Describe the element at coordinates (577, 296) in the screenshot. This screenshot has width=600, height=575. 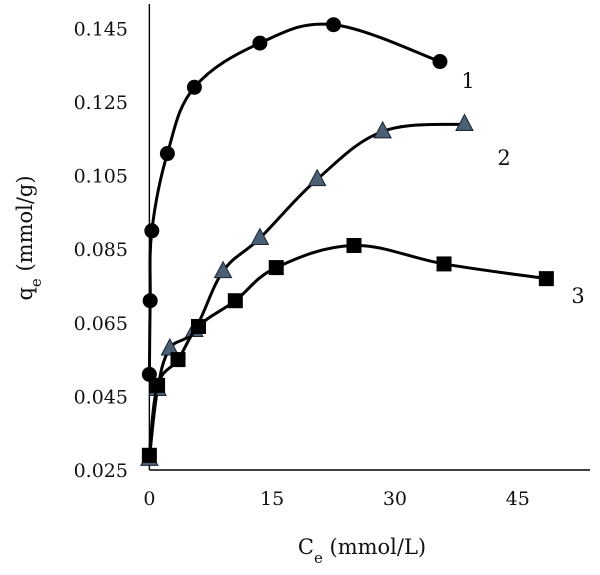
I see `series-label-3: 3` at that location.